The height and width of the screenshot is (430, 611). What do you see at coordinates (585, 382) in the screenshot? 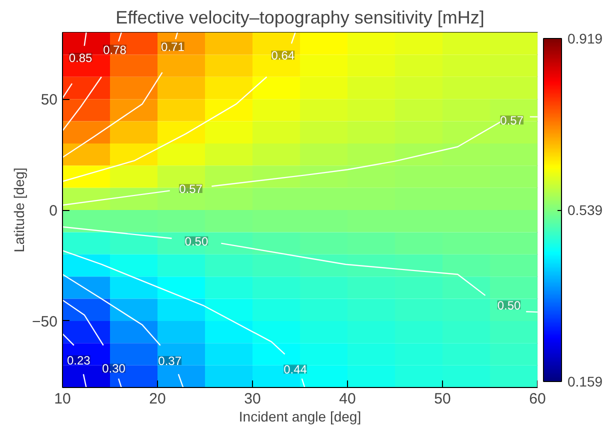
I see `color-bar-label: 0.159` at bounding box center [585, 382].